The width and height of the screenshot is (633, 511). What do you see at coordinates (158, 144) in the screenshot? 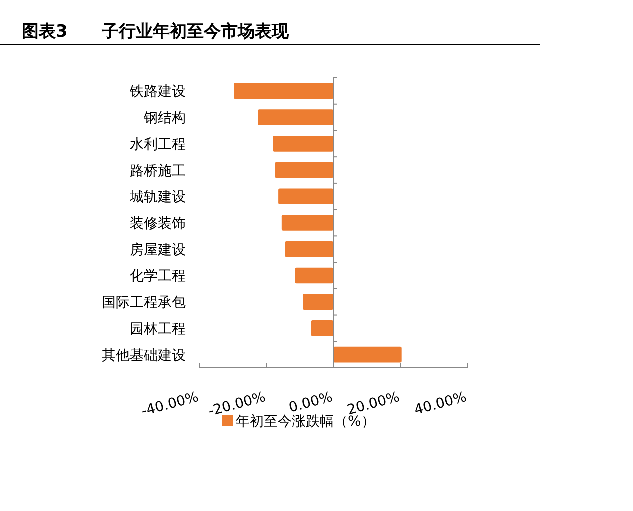
I see `y-tick-label: 水利工程` at bounding box center [158, 144].